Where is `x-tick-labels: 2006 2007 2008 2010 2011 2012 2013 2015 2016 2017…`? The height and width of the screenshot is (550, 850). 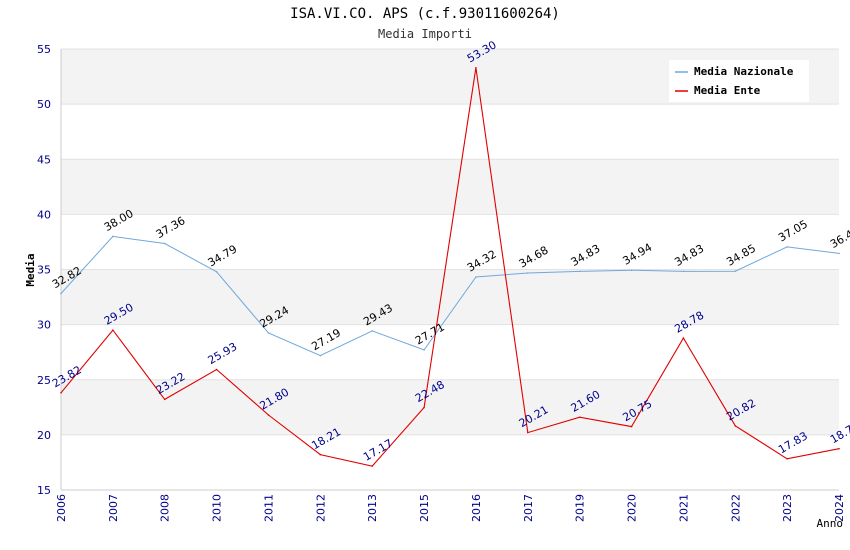
x-tick-labels: 2006 2007 2008 2010 2011 2012 2013 2015 2016 2017… is located at coordinates (450, 508).